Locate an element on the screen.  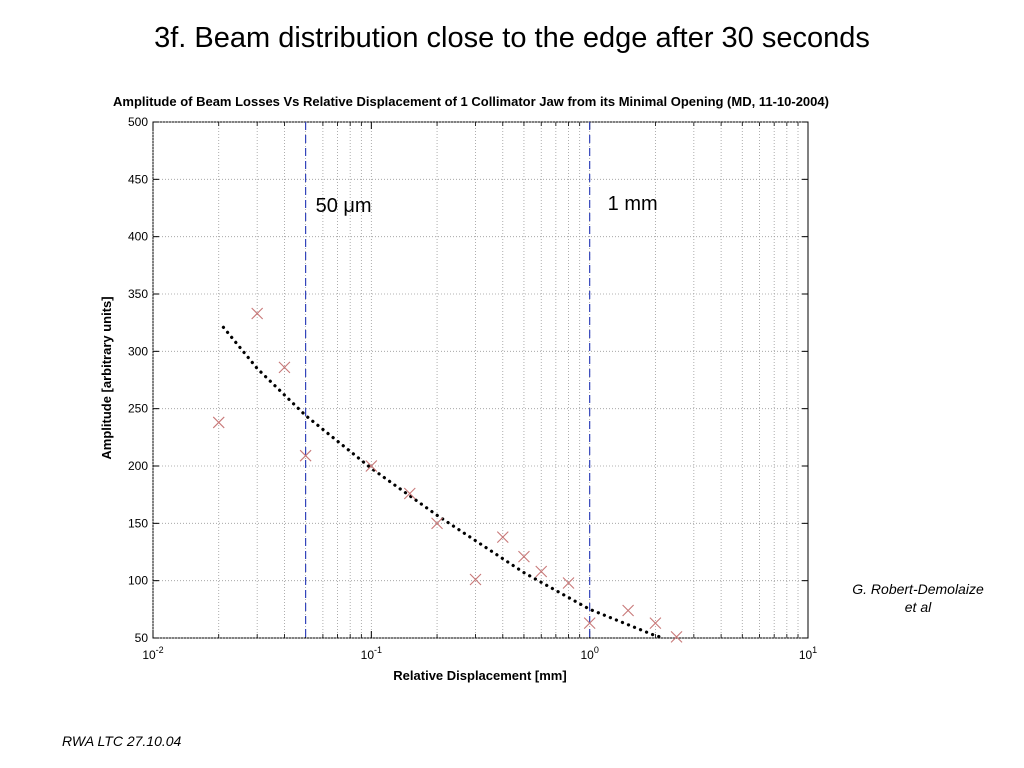
author-name: G. Robert-Demolaize is located at coordinates (918, 589).